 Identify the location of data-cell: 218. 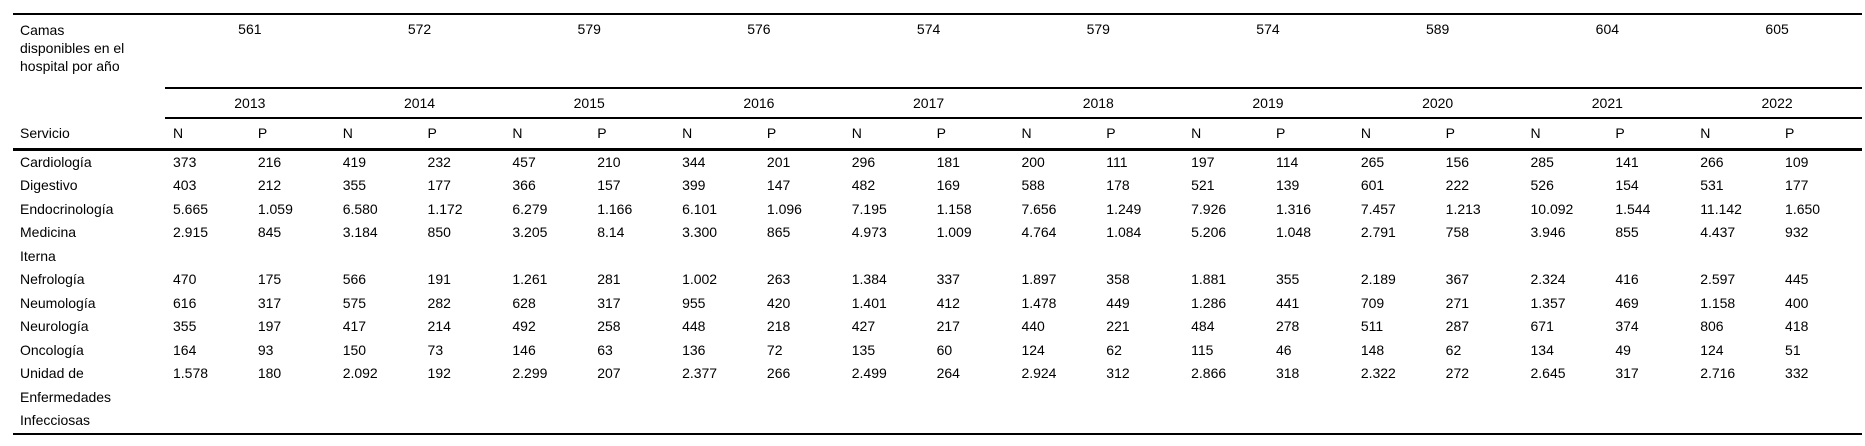
(778, 326).